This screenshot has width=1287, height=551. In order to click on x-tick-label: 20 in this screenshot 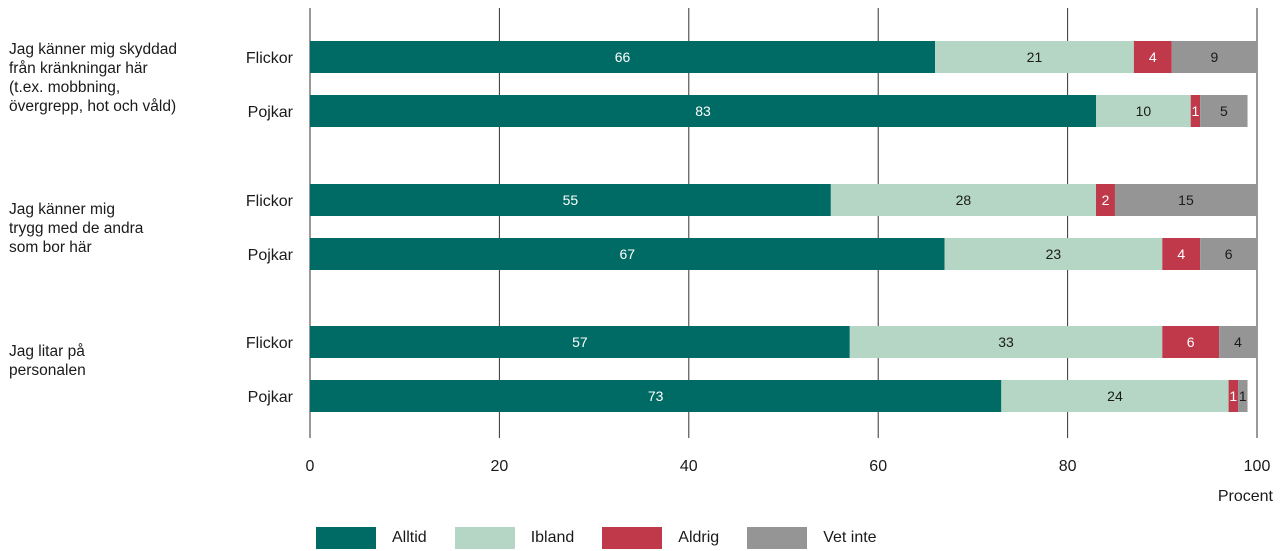, I will do `click(500, 466)`.